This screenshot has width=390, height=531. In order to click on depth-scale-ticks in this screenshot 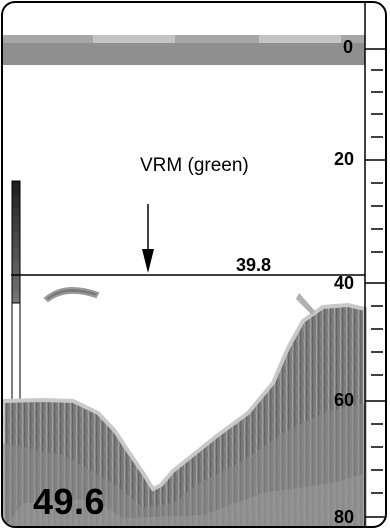, I will do `click(375, 283)`.